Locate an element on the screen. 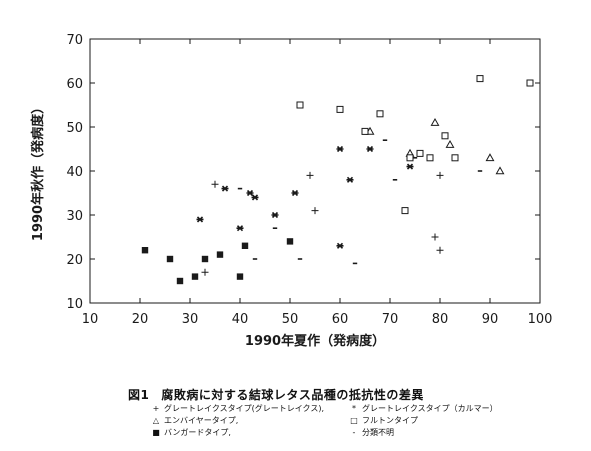 The image size is (591, 451). figure-caption: 図1 腐敗病に対する結球レタス品種の抵抗性の差異 is located at coordinates (276, 394).